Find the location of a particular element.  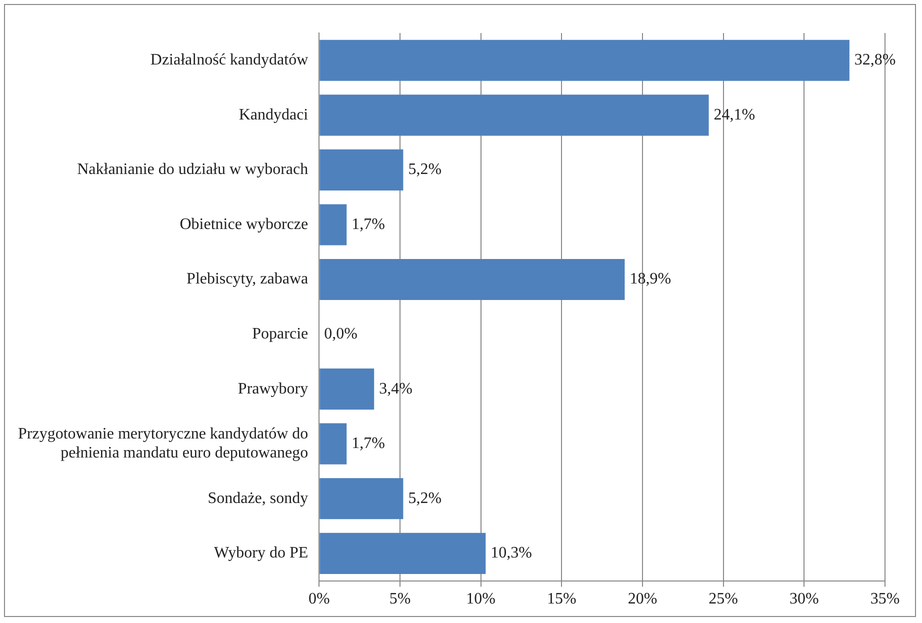

data-label: 10,3% is located at coordinates (511, 553).